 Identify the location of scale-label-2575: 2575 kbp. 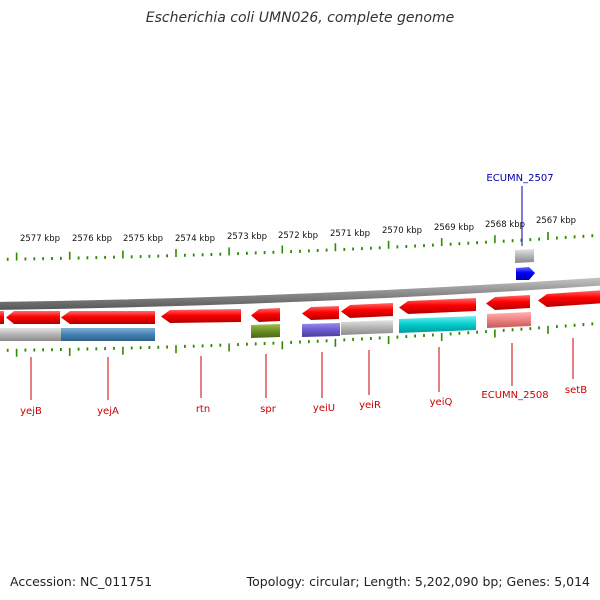
(143, 239).